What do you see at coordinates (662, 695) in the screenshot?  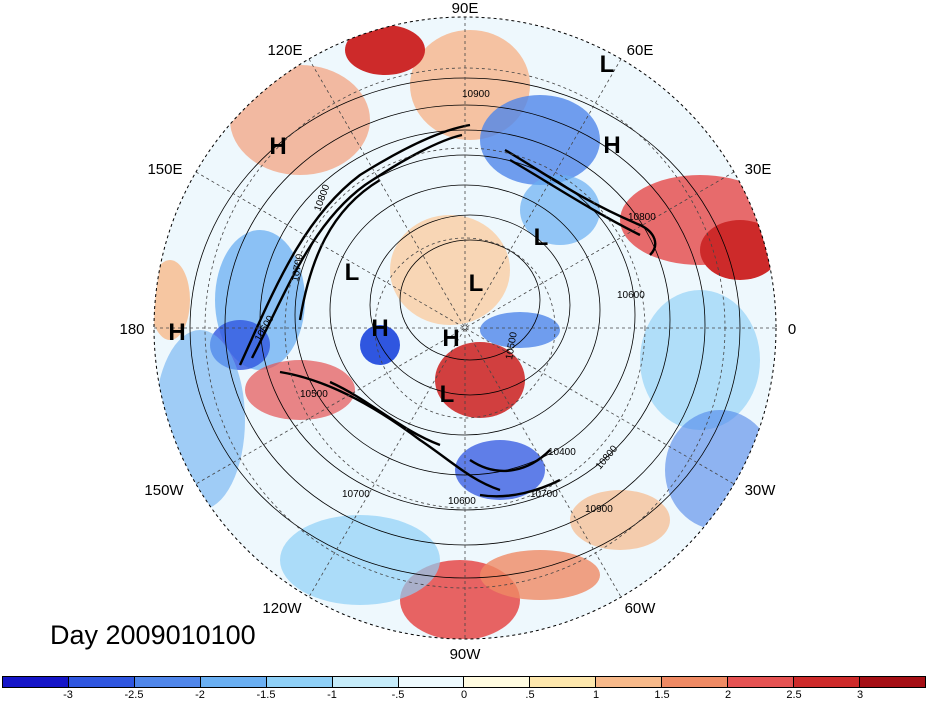 I see `colorbar-tick-label: 1.5` at bounding box center [662, 695].